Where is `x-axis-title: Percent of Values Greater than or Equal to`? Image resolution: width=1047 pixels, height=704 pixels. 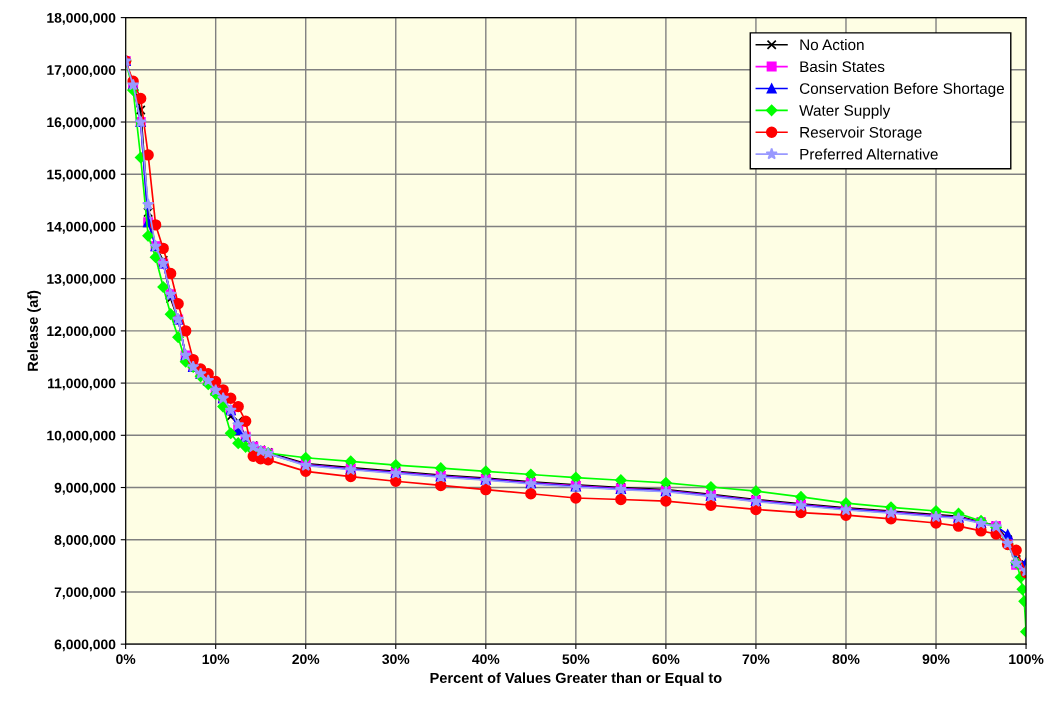
x-axis-title: Percent of Values Greater than or Equal to is located at coordinates (576, 679).